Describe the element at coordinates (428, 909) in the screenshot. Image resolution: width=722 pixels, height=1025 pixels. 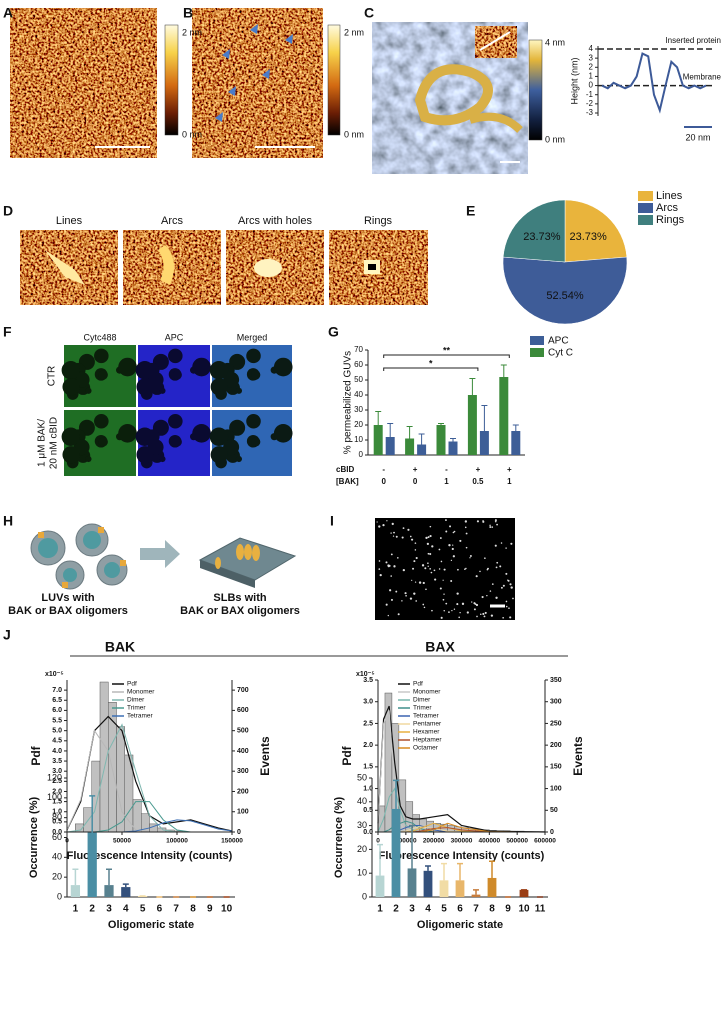
I see `x-tick-label: 4` at that location.